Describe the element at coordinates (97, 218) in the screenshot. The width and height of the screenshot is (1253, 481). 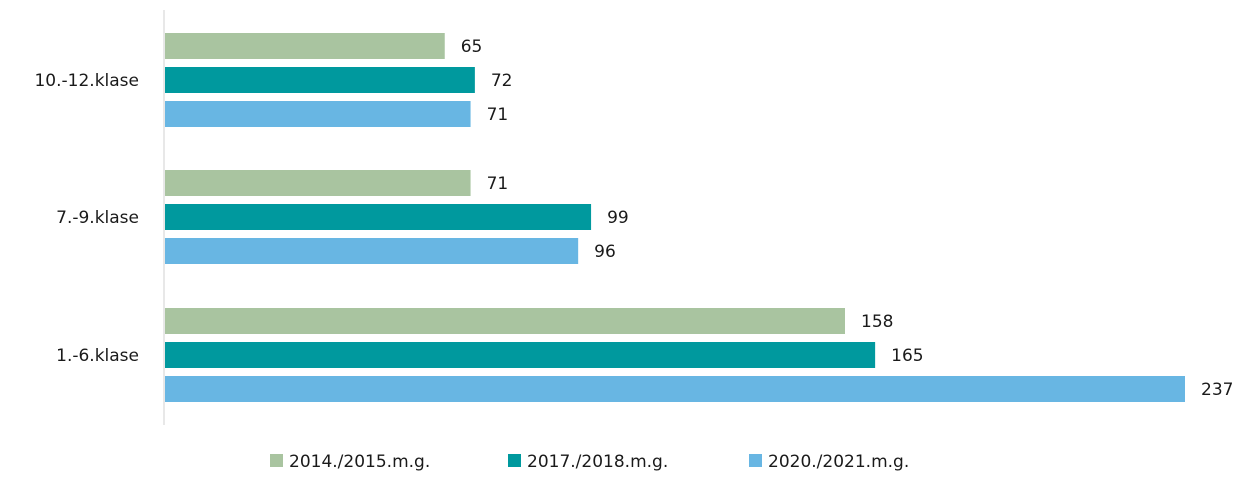
I see `category-label: 7.-9.klase` at that location.